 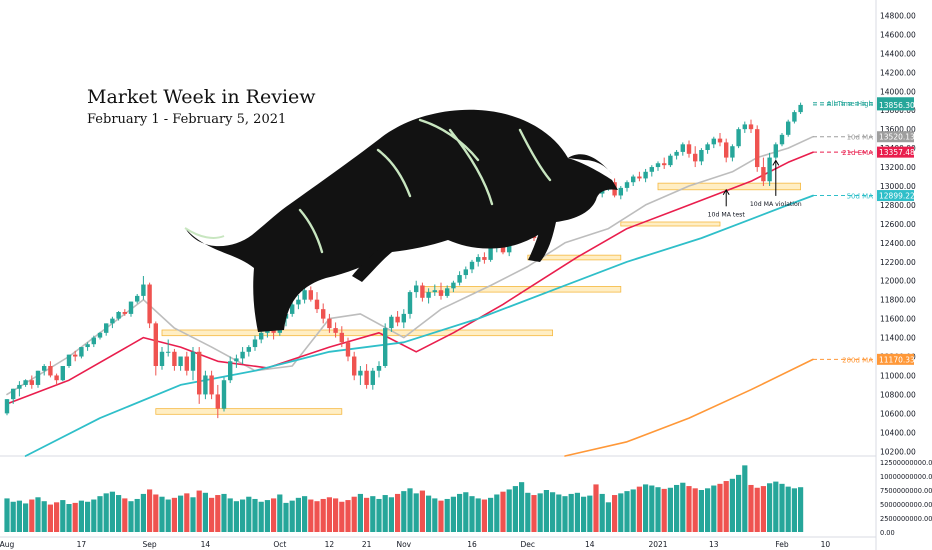 What do you see at coordinates (898, 394) in the screenshot?
I see `price-tick-label: 10800.00` at bounding box center [898, 394].